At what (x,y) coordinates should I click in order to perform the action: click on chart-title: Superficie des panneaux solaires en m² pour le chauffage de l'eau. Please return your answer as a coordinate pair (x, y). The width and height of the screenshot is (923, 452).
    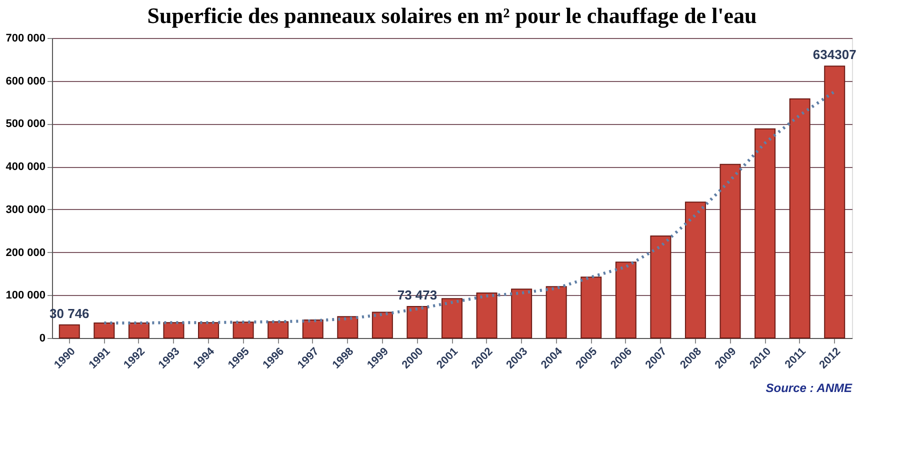
    Looking at the image, I should click on (452, 15).